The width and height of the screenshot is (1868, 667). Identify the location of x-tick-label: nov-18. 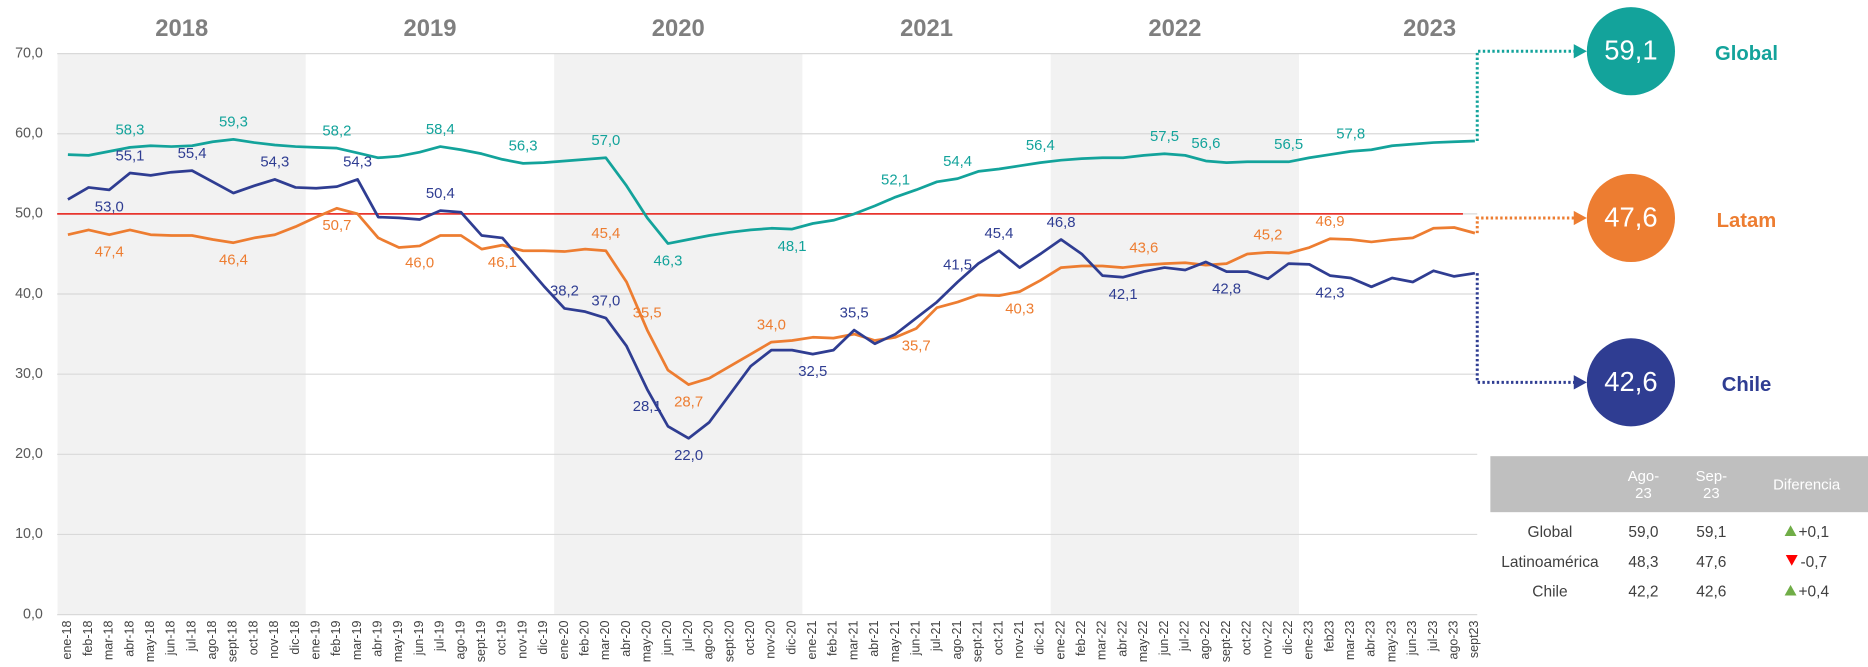
(274, 640).